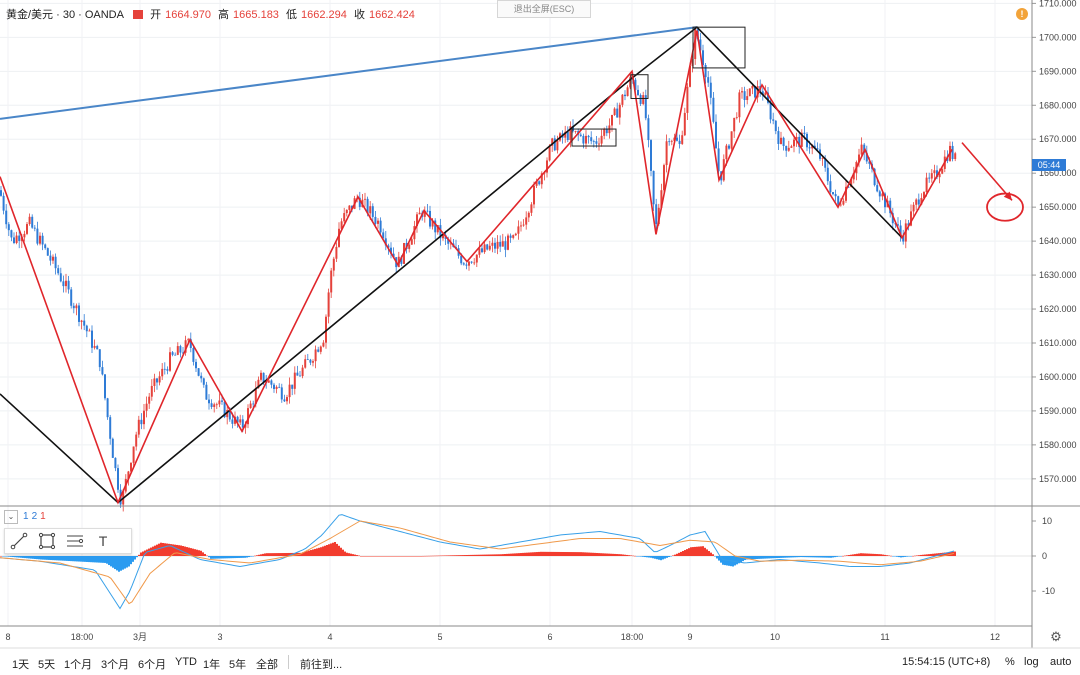 This screenshot has height=675, width=1080. I want to click on range-all-button: 全部, so click(267, 665).